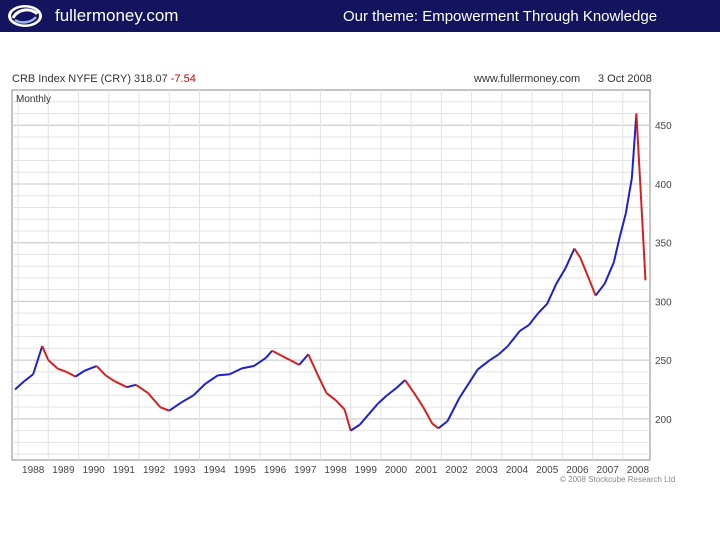 The height and width of the screenshot is (540, 720). What do you see at coordinates (275, 470) in the screenshot?
I see `x-tick-label: 1996` at bounding box center [275, 470].